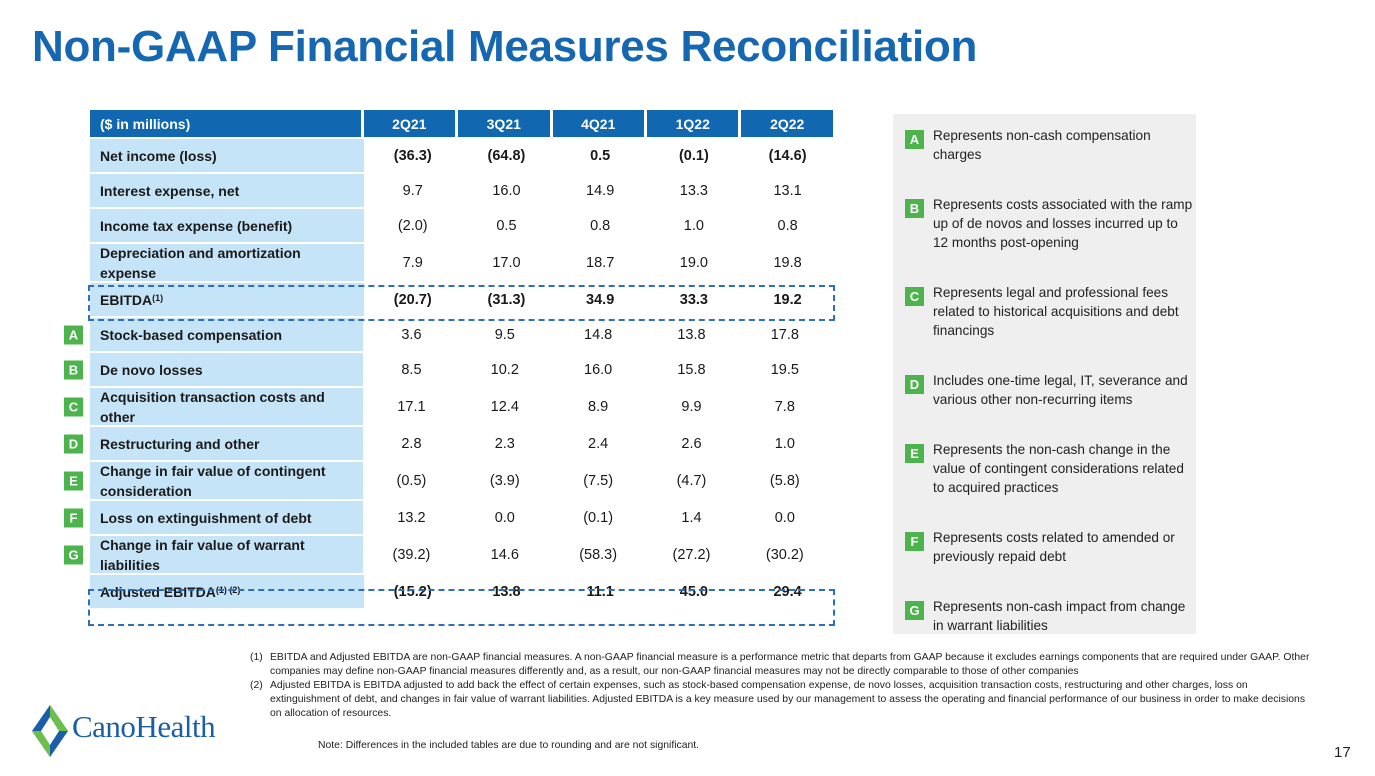  I want to click on footnote-number: (2), so click(256, 685).